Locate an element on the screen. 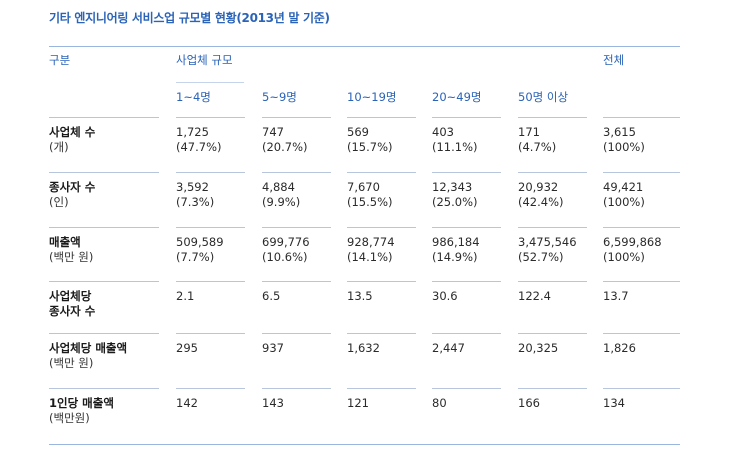 Image resolution: width=730 pixels, height=453 pixels. table-cell: 30.6 is located at coordinates (445, 296).